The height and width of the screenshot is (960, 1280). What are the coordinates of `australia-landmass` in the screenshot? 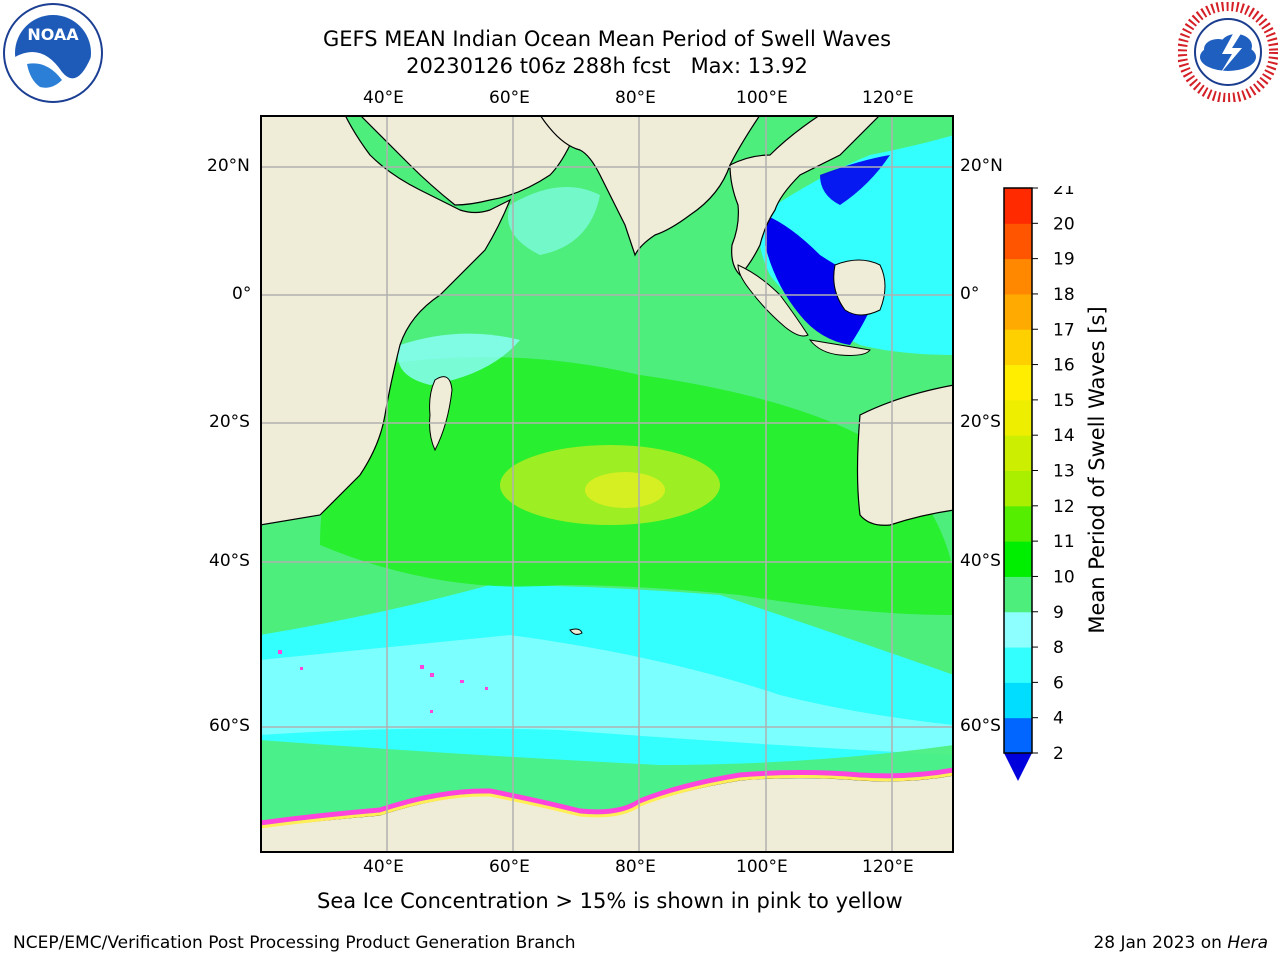 It's located at (905, 455).